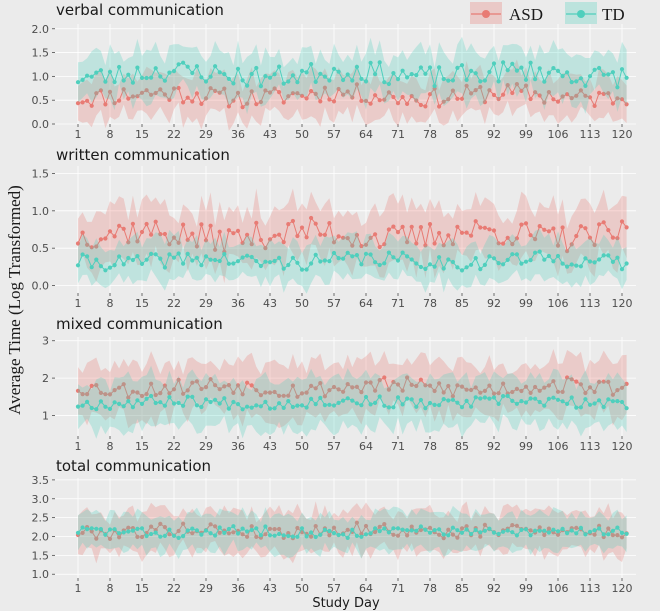 This screenshot has height=611, width=660. What do you see at coordinates (622, 588) in the screenshot?
I see `x-tick-label: 120` at bounding box center [622, 588].